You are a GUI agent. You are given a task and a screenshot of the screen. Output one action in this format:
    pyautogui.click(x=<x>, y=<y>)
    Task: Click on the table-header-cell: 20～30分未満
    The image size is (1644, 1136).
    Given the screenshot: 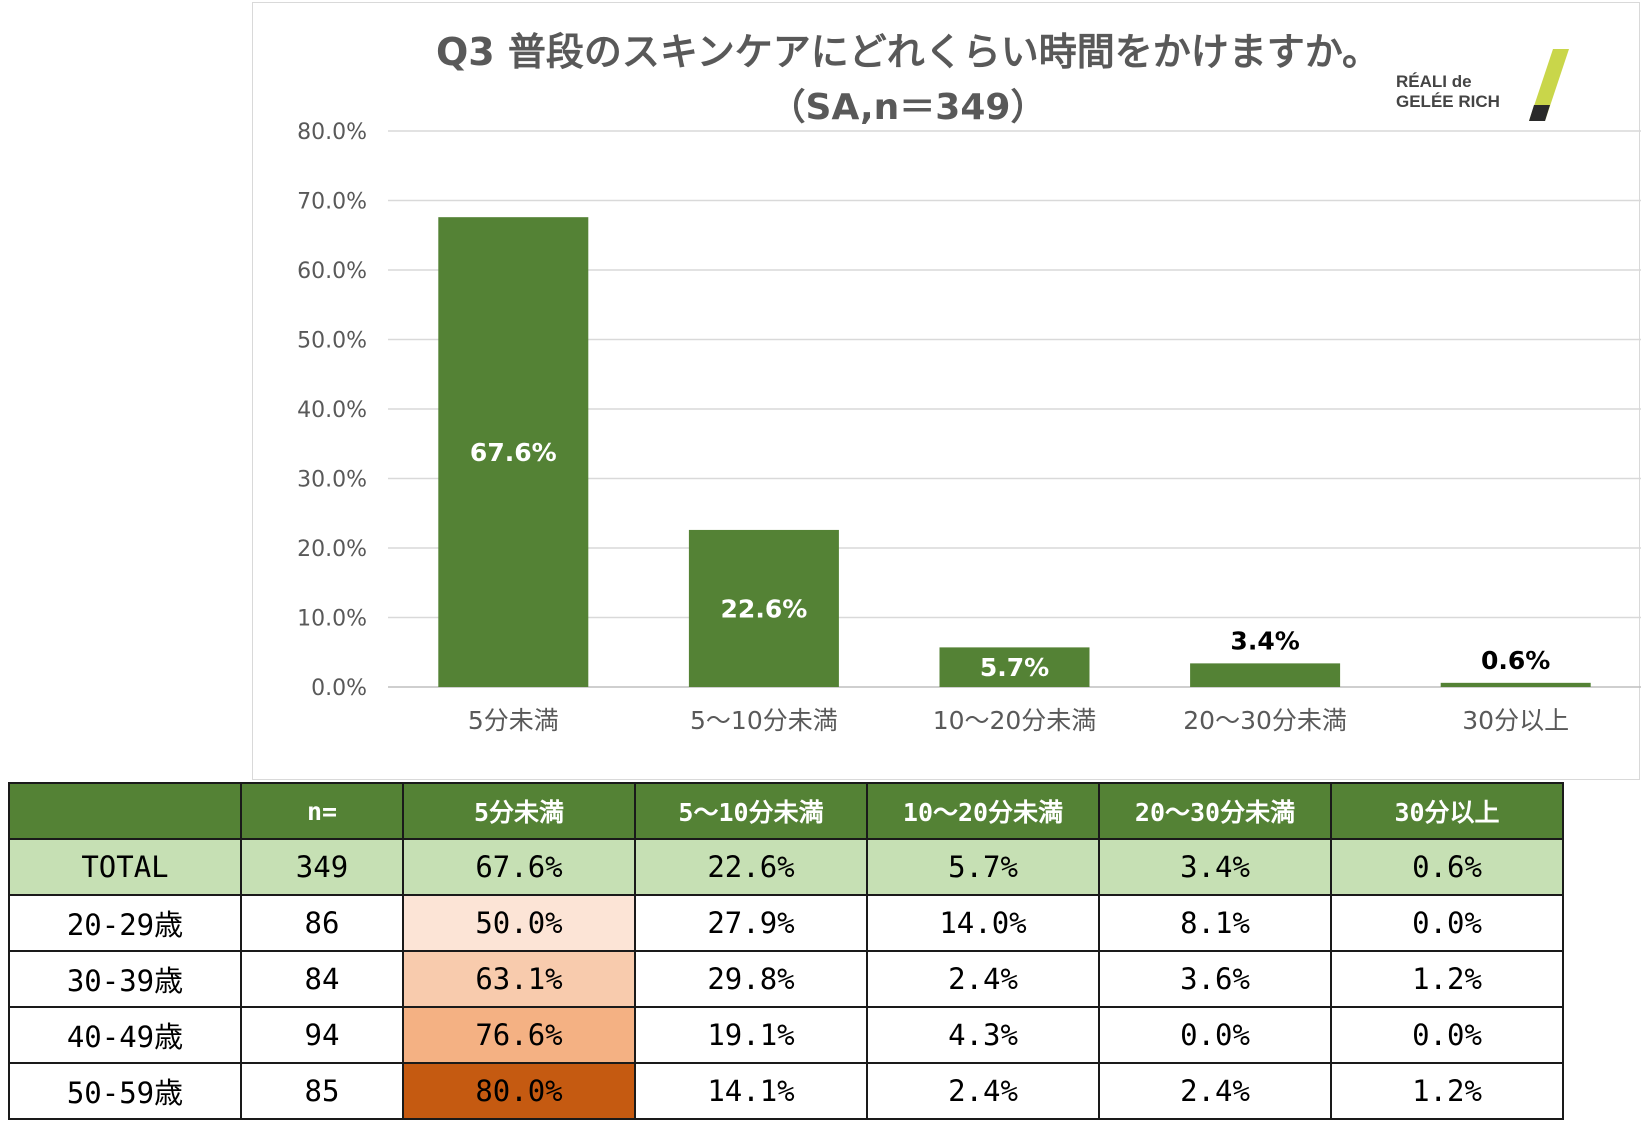 What is the action you would take?
    pyautogui.click(x=1215, y=811)
    